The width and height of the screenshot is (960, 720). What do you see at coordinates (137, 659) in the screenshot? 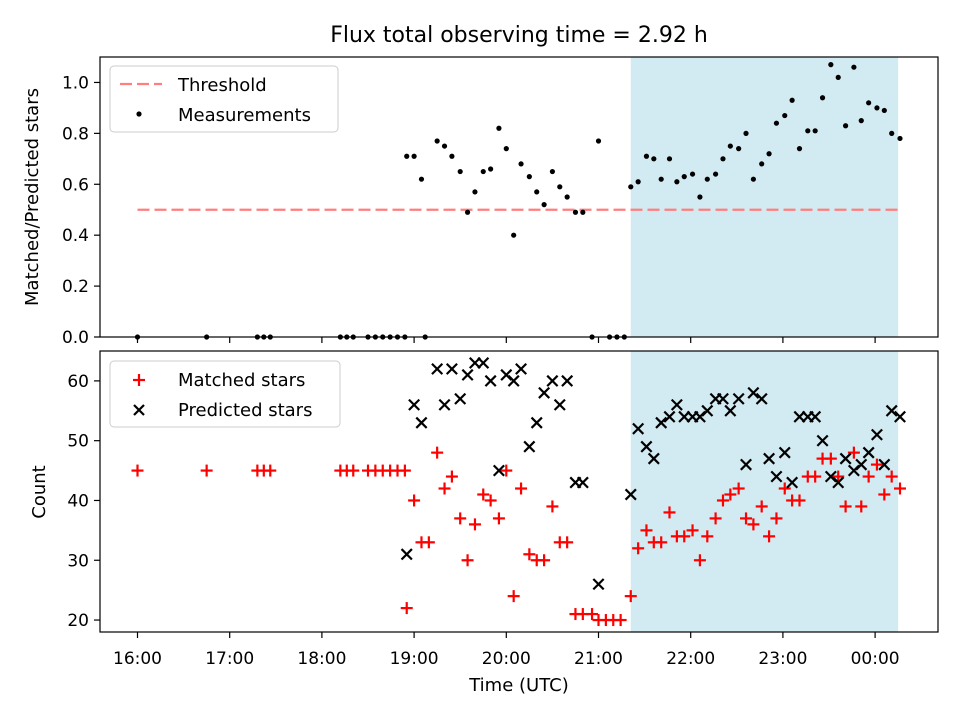
I see `x-tick-label: 16:00` at bounding box center [137, 659].